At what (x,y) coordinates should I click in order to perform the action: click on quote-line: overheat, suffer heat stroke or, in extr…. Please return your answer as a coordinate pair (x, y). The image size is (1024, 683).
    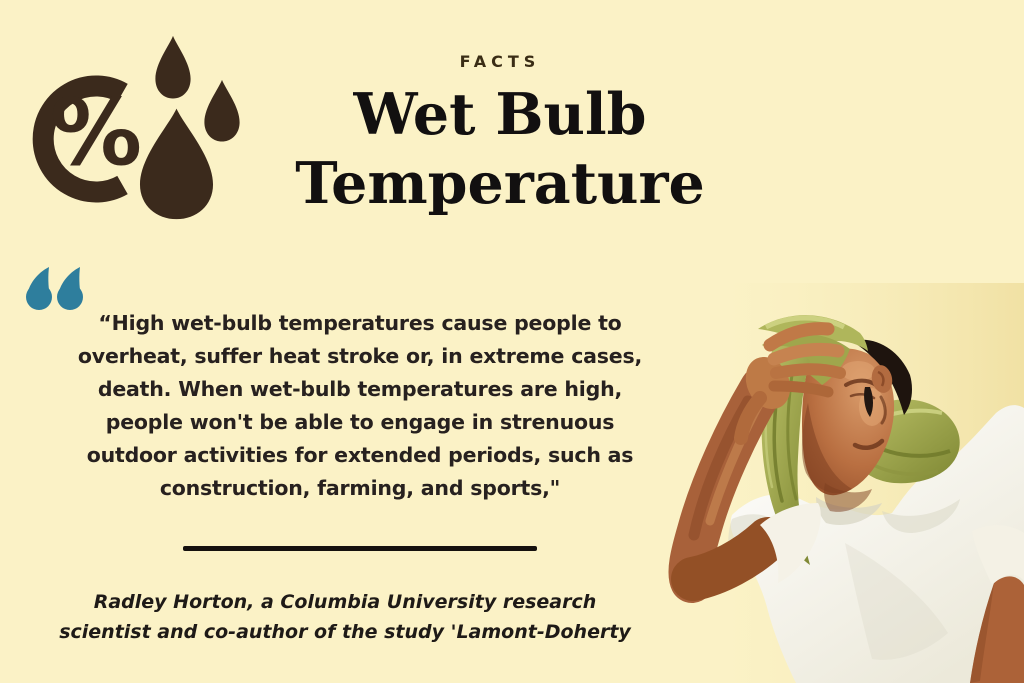
    Looking at the image, I should click on (360, 356).